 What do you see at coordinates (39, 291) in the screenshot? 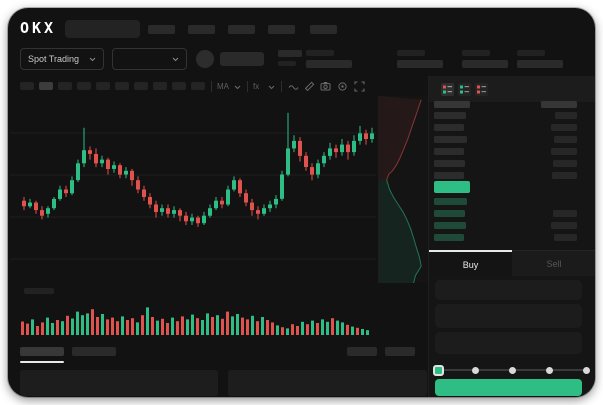
I see `volume-label-placeholder` at bounding box center [39, 291].